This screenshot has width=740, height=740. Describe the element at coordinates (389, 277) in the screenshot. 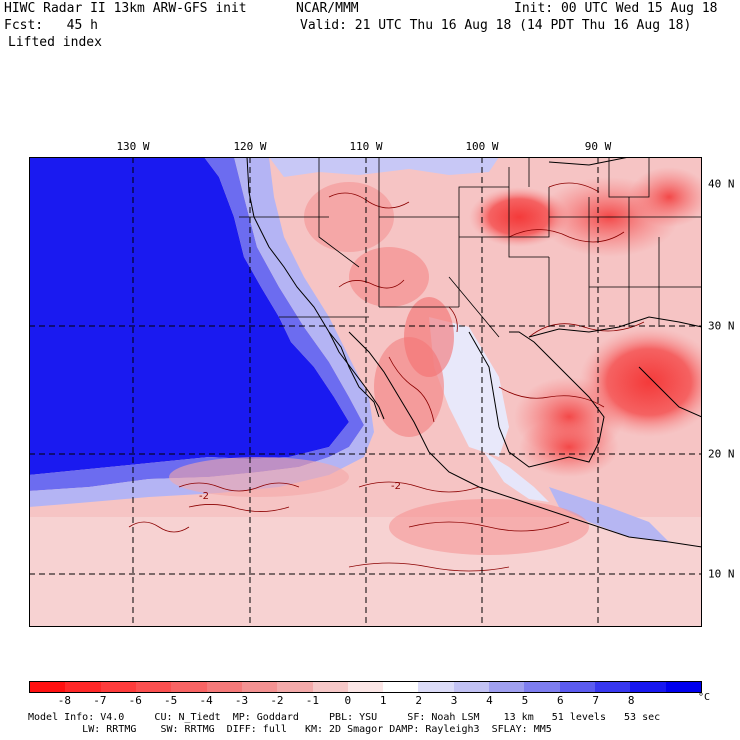

I see `southwest-us-unstable` at that location.